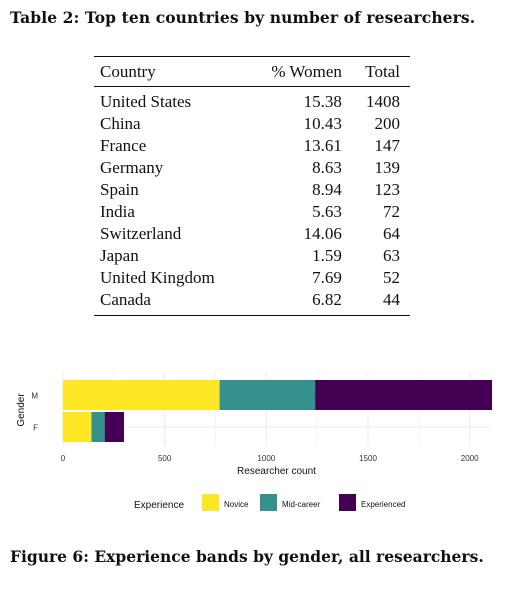 The image size is (509, 592). What do you see at coordinates (132, 167) in the screenshot?
I see `cell-country: Germany` at bounding box center [132, 167].